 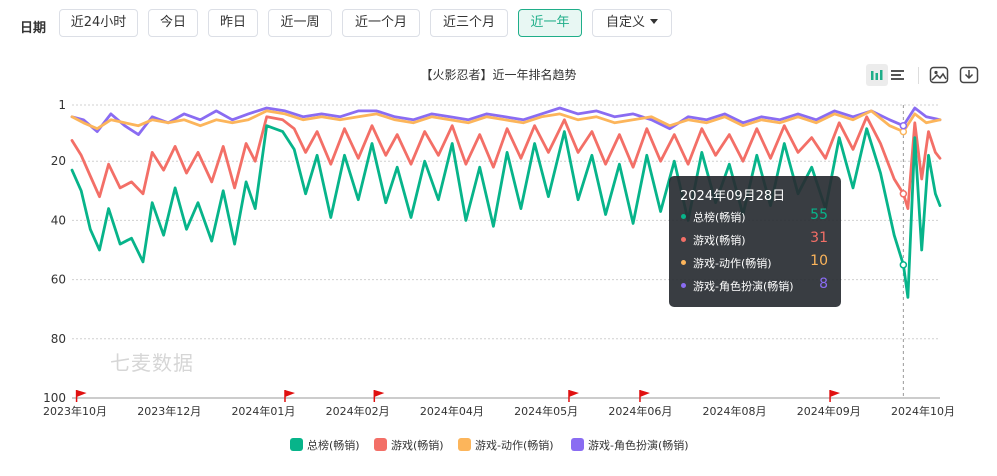 I want to click on y-tick-label: 80, so click(x=58, y=339).